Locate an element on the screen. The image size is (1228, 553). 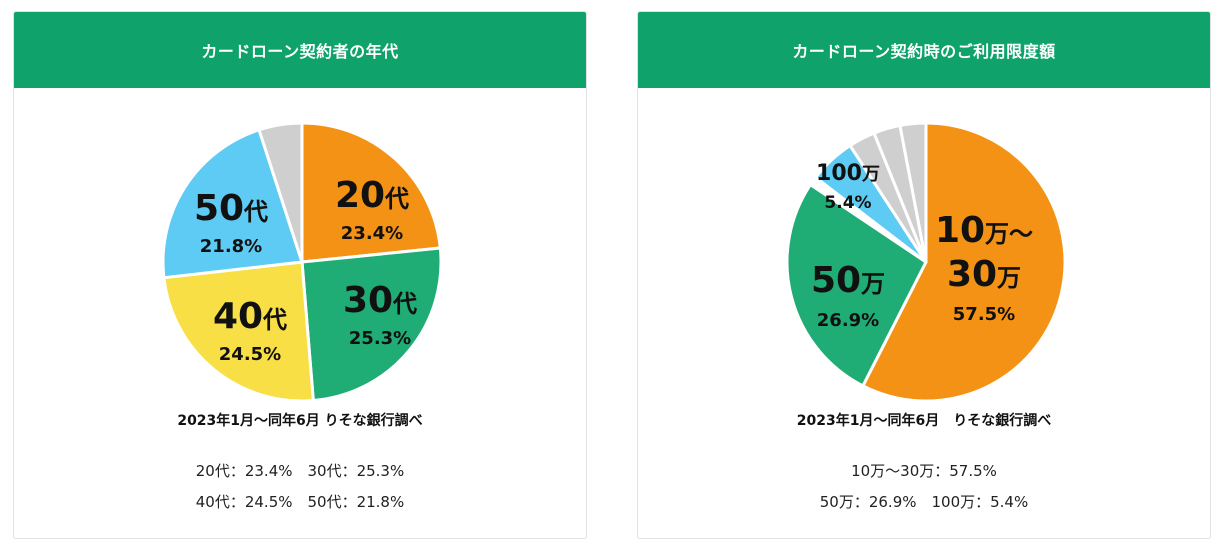
slice-label-group: 30代 25.3% is located at coordinates (380, 314).